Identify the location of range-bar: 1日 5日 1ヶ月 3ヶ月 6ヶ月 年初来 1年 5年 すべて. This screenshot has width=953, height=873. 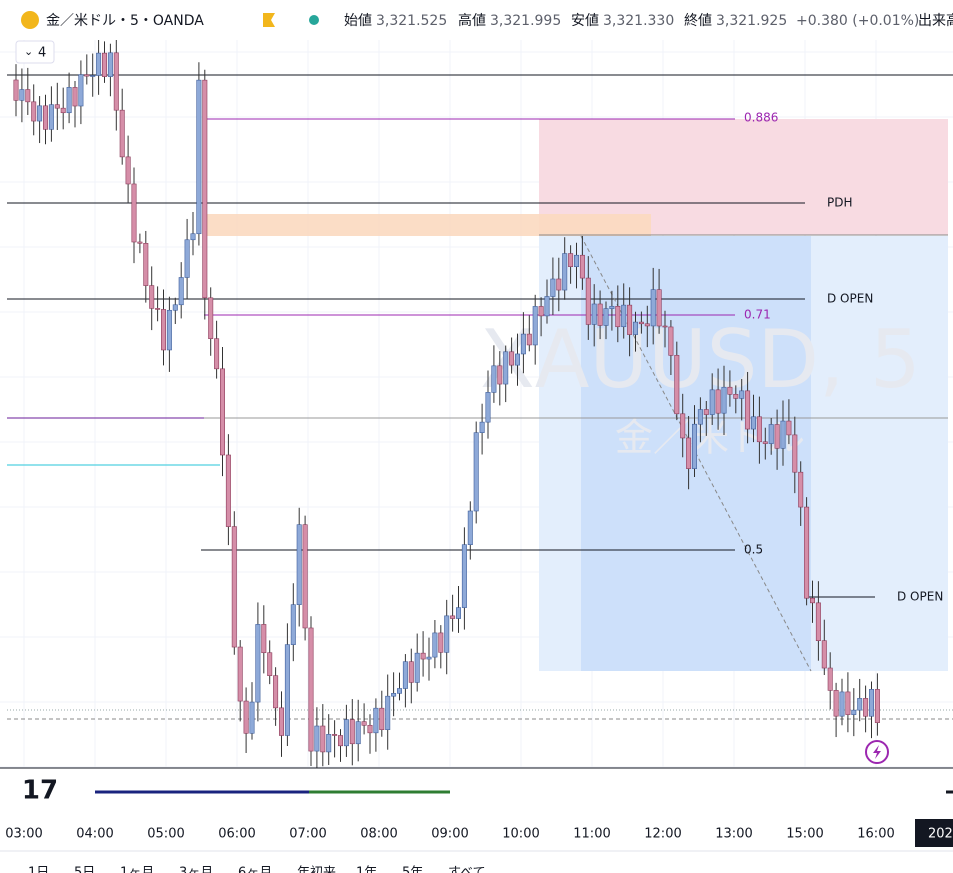
(257, 869).